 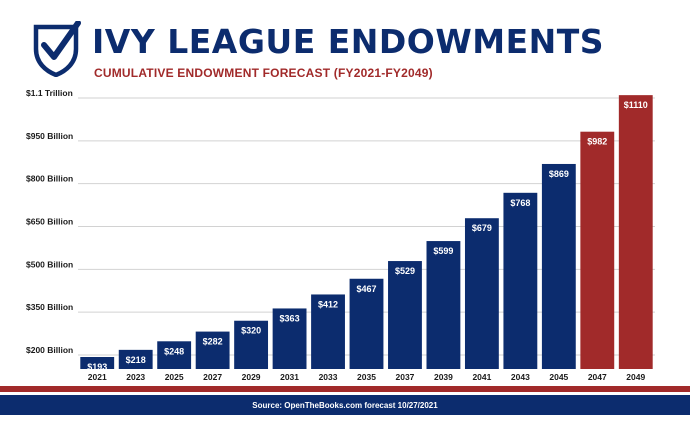 I want to click on footer-stripe-red, so click(x=345, y=389).